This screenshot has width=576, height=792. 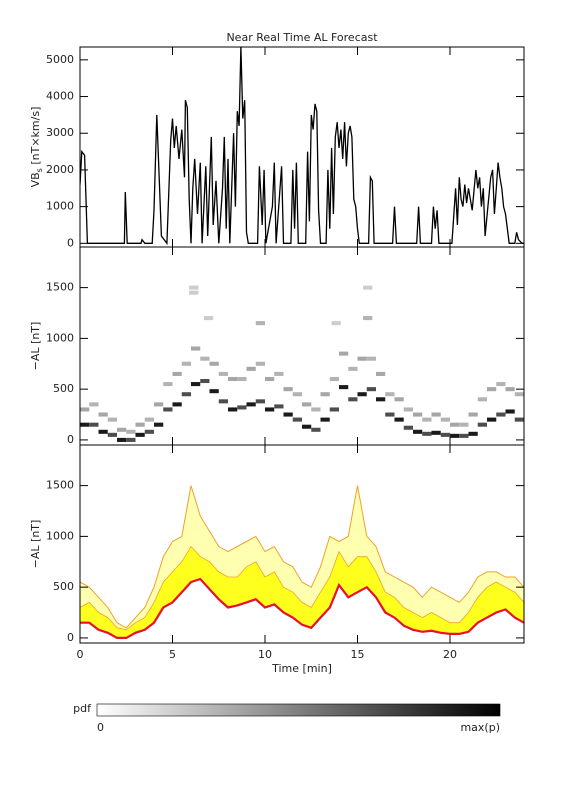 What do you see at coordinates (450, 654) in the screenshot?
I see `x-tick-label: 20` at bounding box center [450, 654].